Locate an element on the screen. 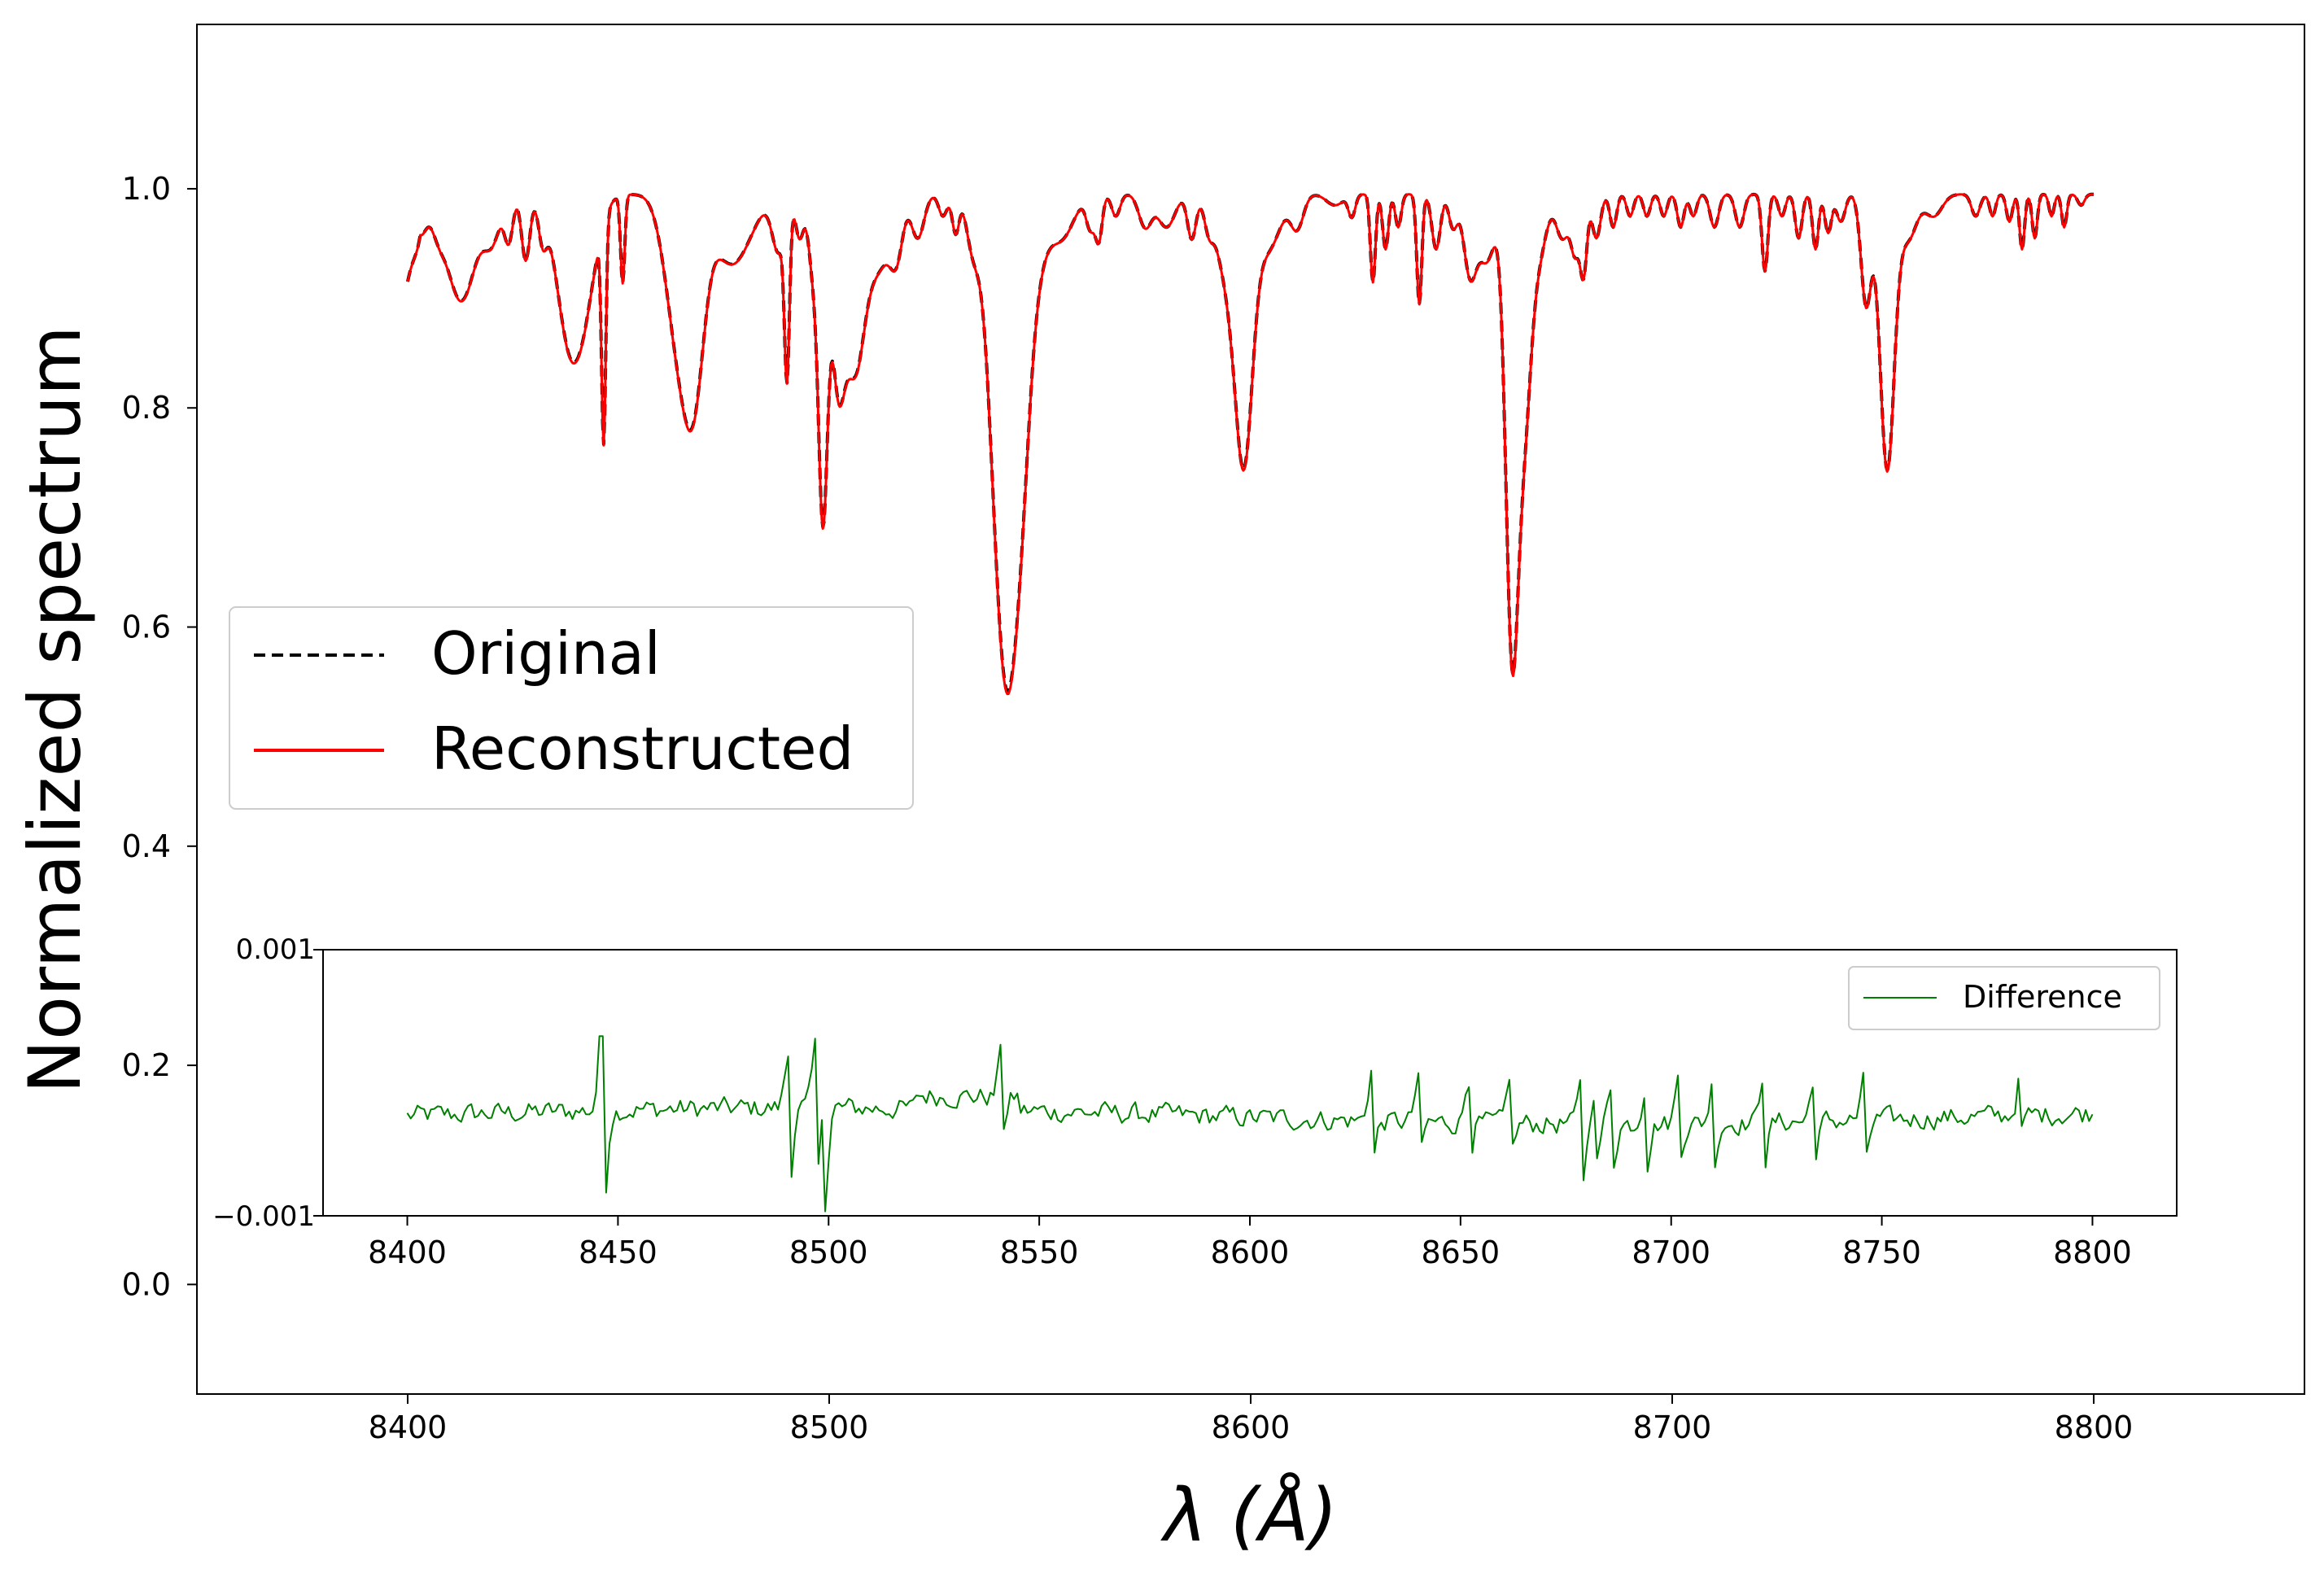  y-axis-label: Normalized spectrum is located at coordinates (55, 709).